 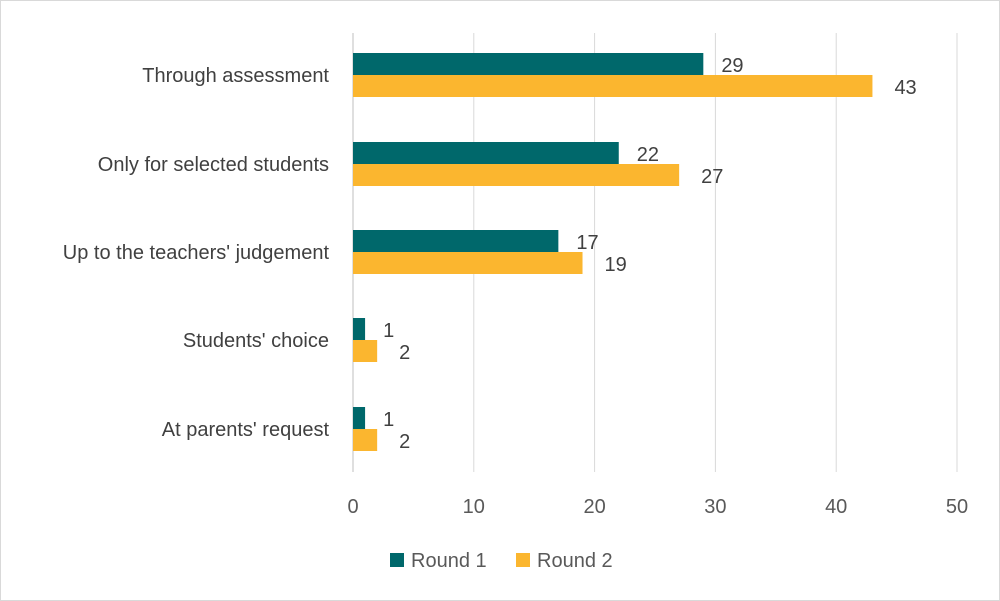 What do you see at coordinates (594, 507) in the screenshot?
I see `x-tick-label-20: 20` at bounding box center [594, 507].